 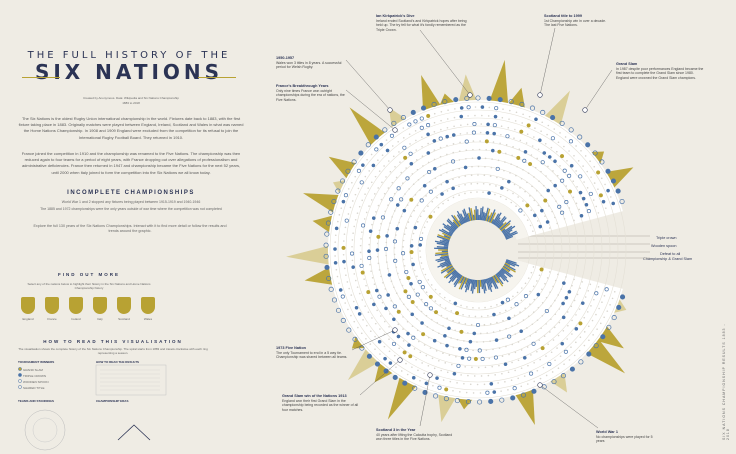 I want to click on nation-crest-italy, so click(x=100, y=305).